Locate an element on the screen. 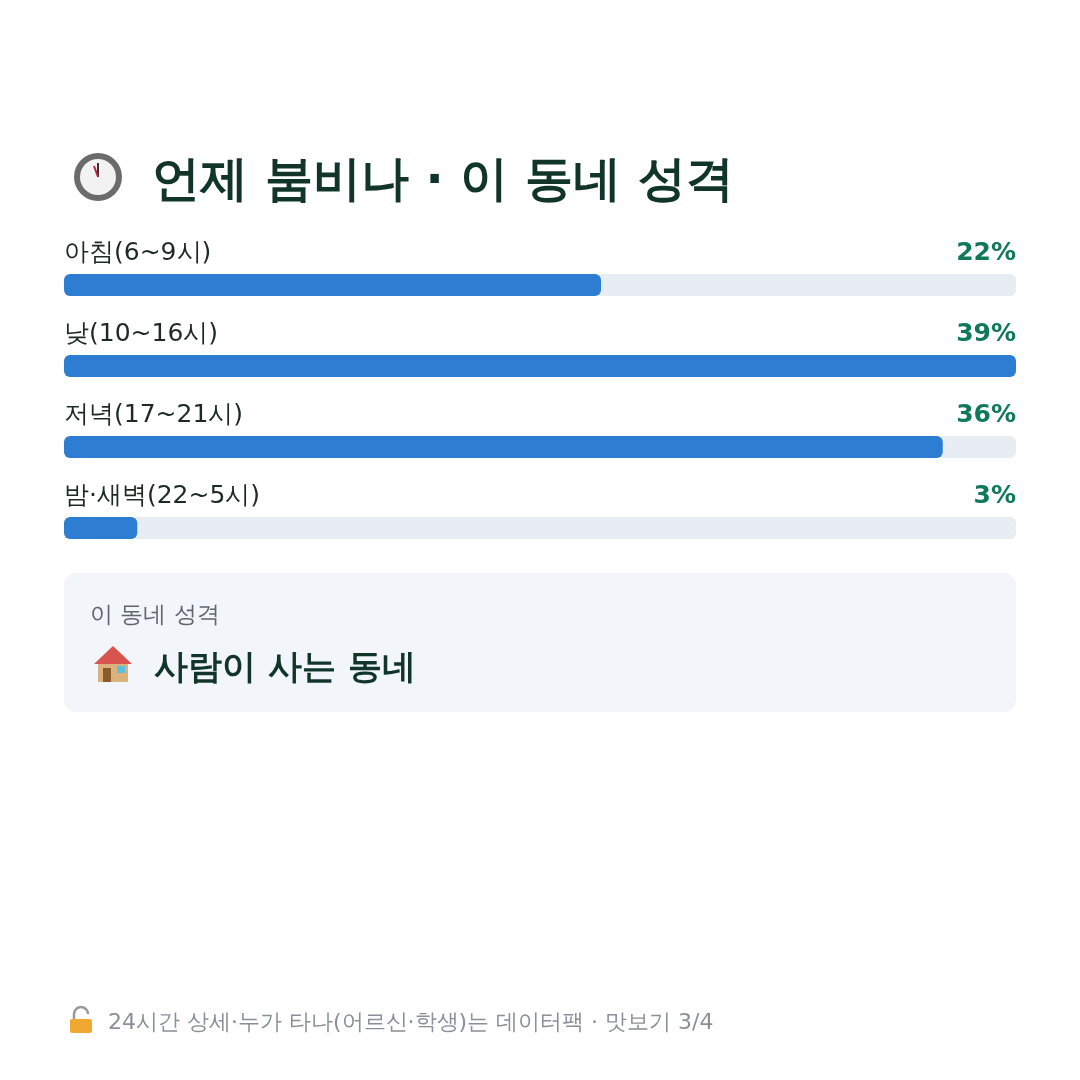 The height and width of the screenshot is (1080, 1080). data-label: 39% is located at coordinates (986, 332).